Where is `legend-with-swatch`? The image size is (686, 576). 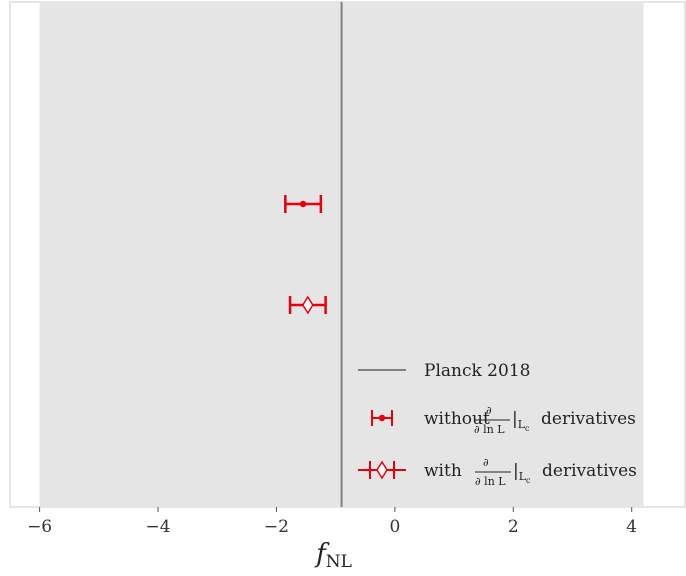
legend-with-swatch is located at coordinates (382, 470).